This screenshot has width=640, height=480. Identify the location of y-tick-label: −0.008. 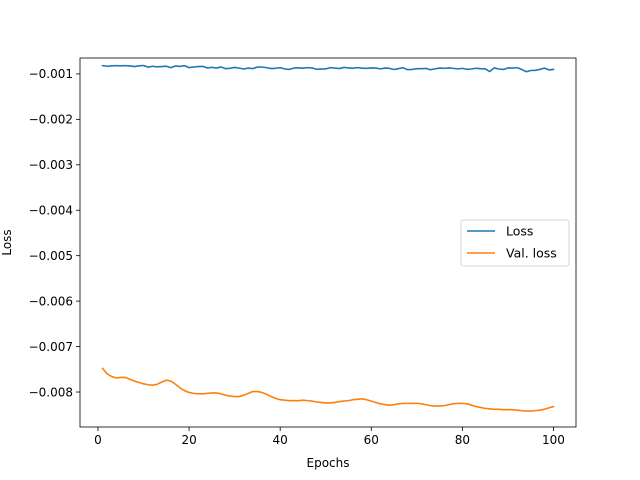
(51, 392).